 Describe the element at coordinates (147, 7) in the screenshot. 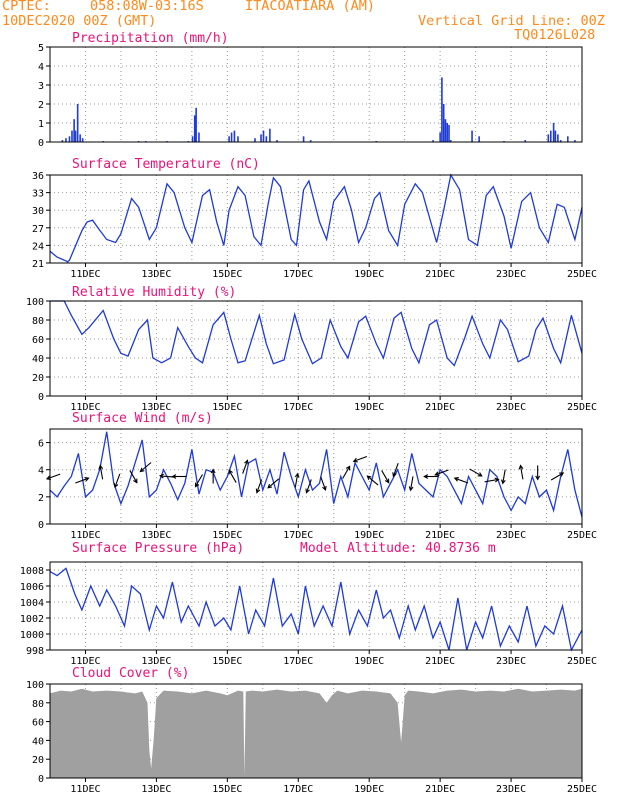

I see `header-coordinates: 058:08W-03:16S` at that location.